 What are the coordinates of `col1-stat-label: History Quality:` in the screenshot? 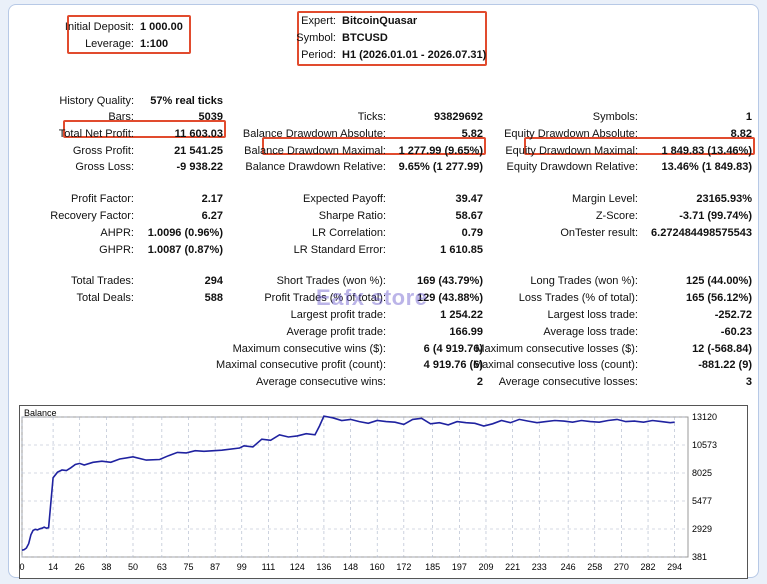 It's located at (96, 101).